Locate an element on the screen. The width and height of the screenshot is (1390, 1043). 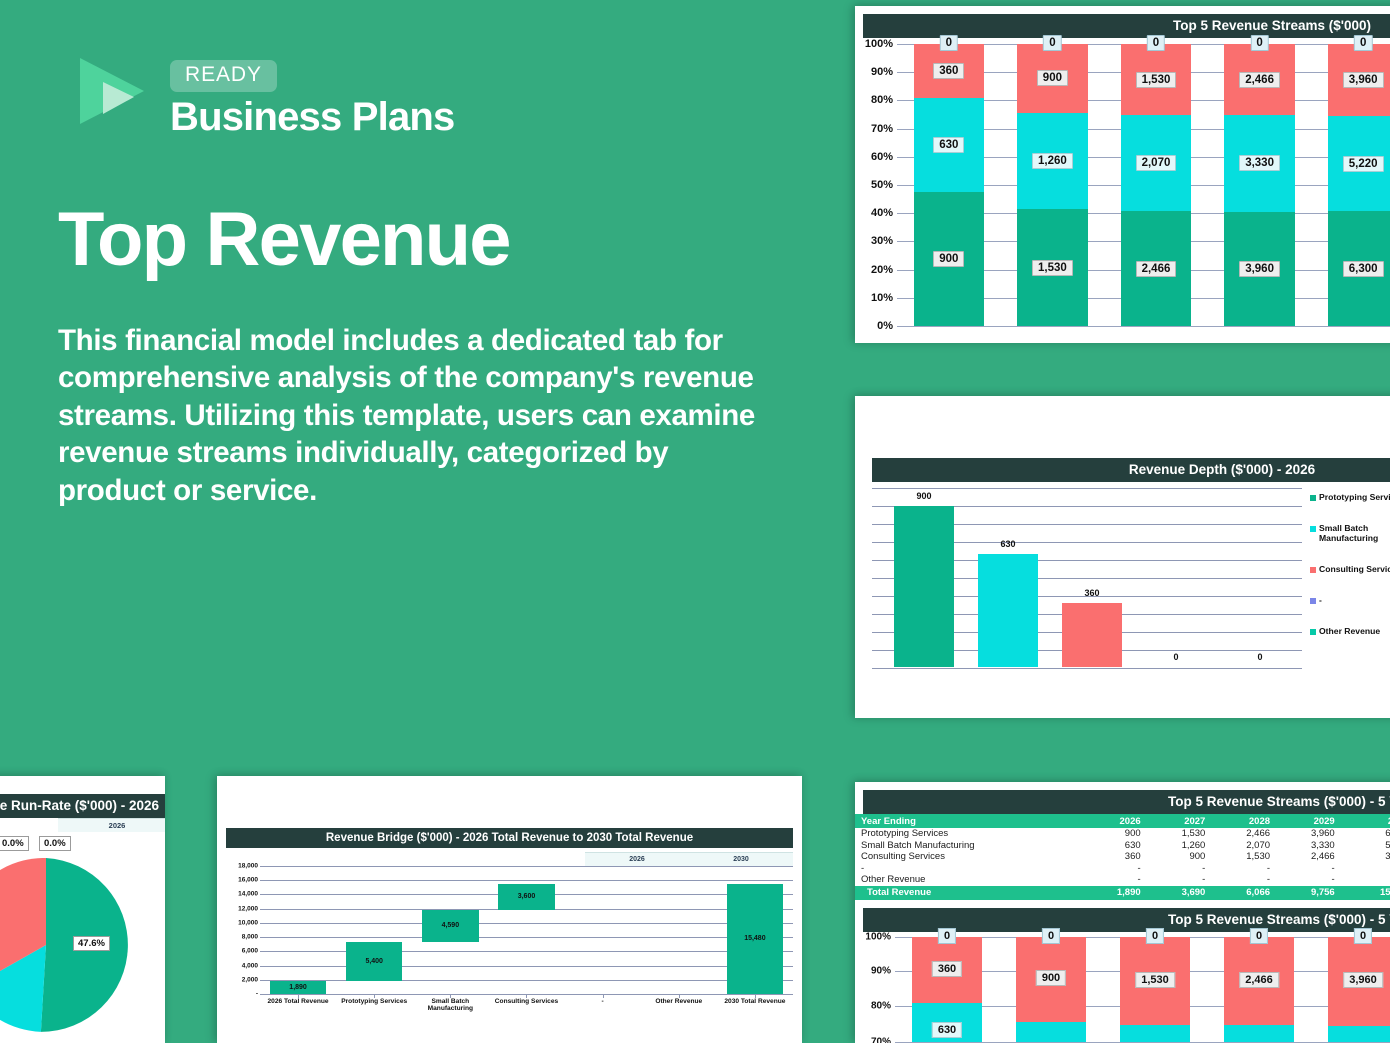
bar-0: 900 is located at coordinates (924, 579).